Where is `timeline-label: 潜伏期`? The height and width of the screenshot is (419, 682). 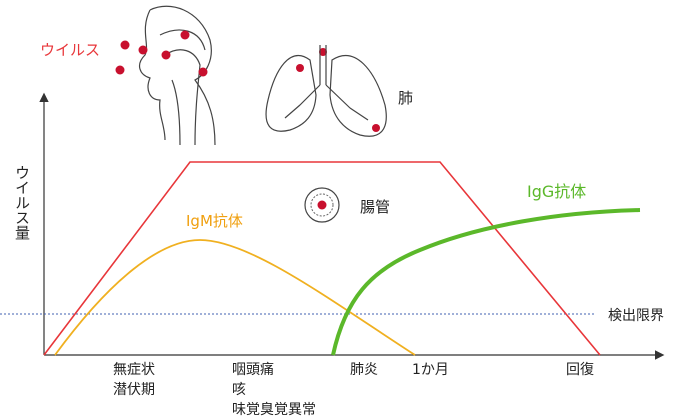 timeline-label: 潜伏期 is located at coordinates (134, 390).